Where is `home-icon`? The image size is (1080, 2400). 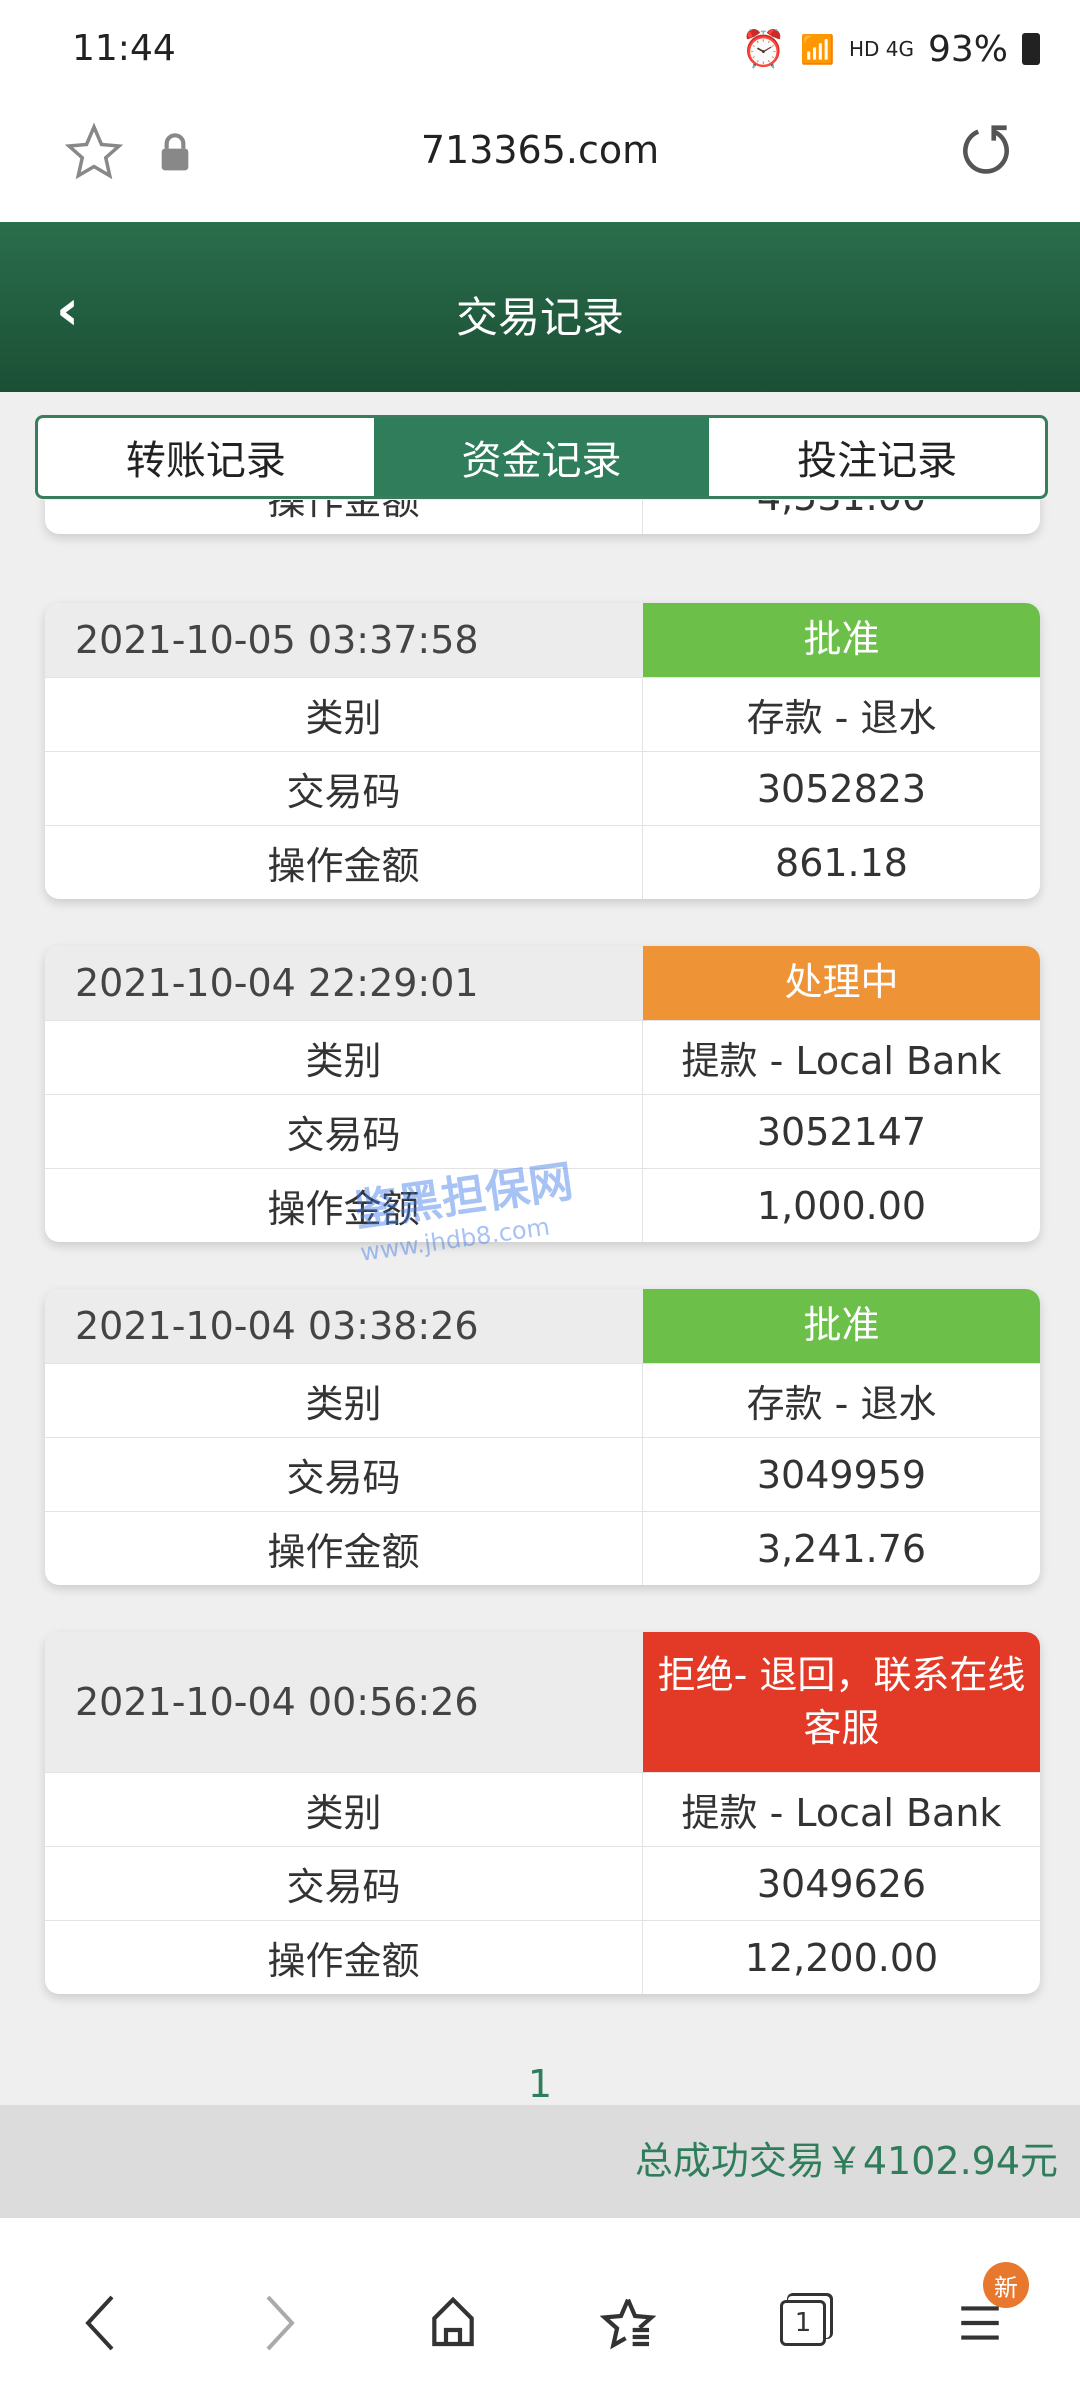 home-icon is located at coordinates (453, 2321).